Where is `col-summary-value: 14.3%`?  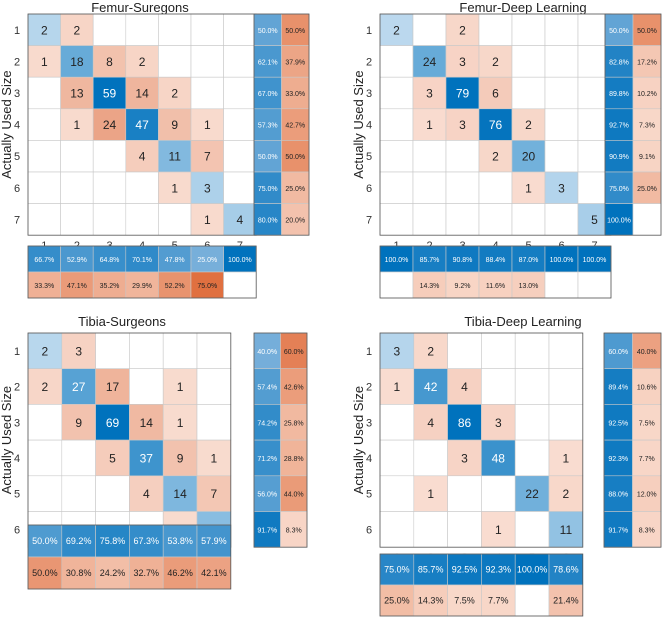 col-summary-value: 14.3% is located at coordinates (430, 286).